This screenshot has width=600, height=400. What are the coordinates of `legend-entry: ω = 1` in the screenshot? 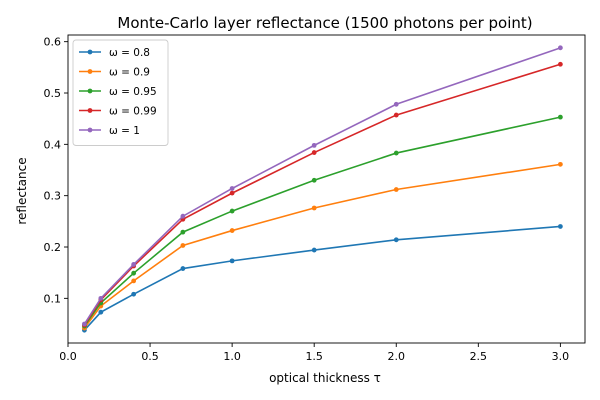 It's located at (109, 131).